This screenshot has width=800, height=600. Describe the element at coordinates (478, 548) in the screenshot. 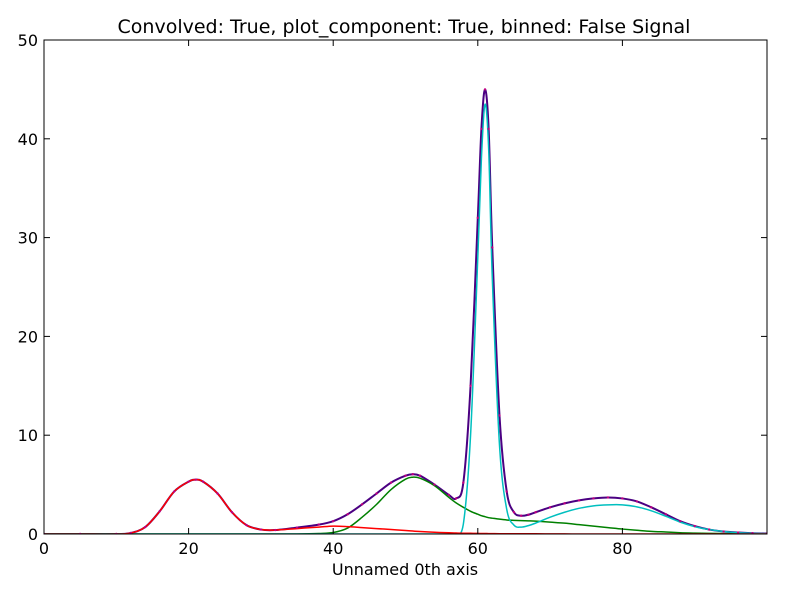

I see `x-tick-label: 60` at that location.